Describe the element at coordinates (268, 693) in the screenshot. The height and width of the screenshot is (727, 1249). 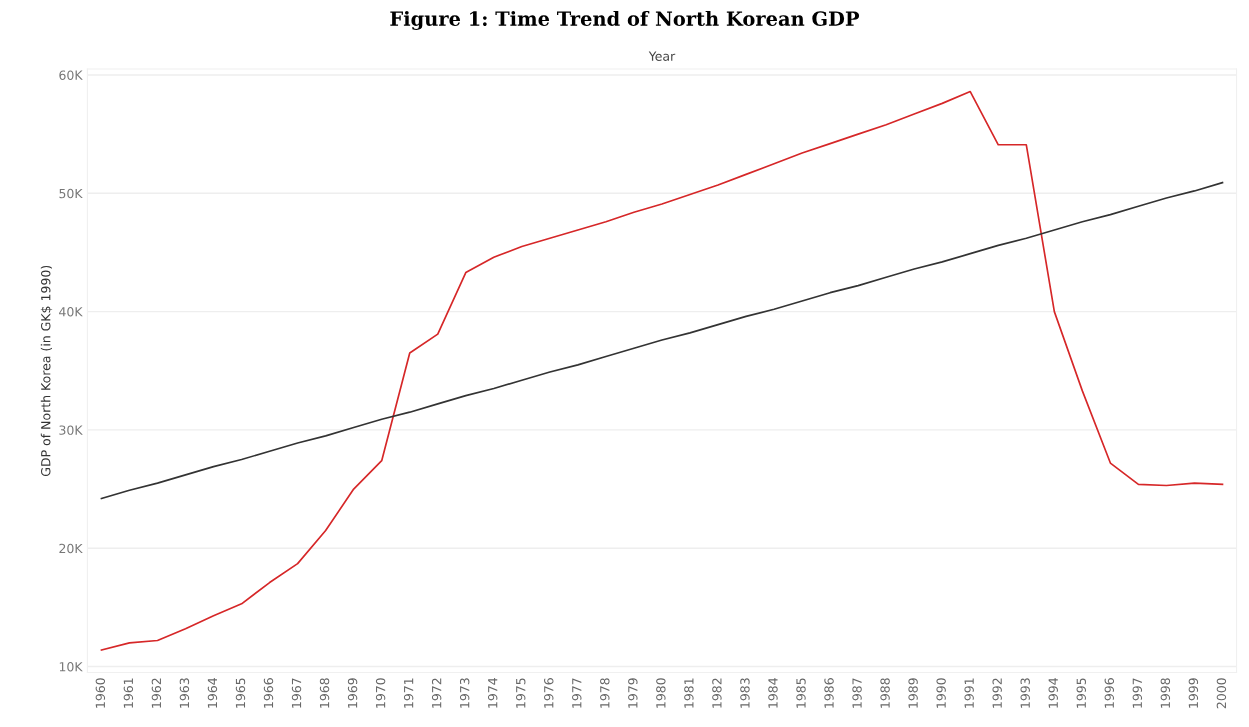
I see `x-tick-label: 1966` at that location.